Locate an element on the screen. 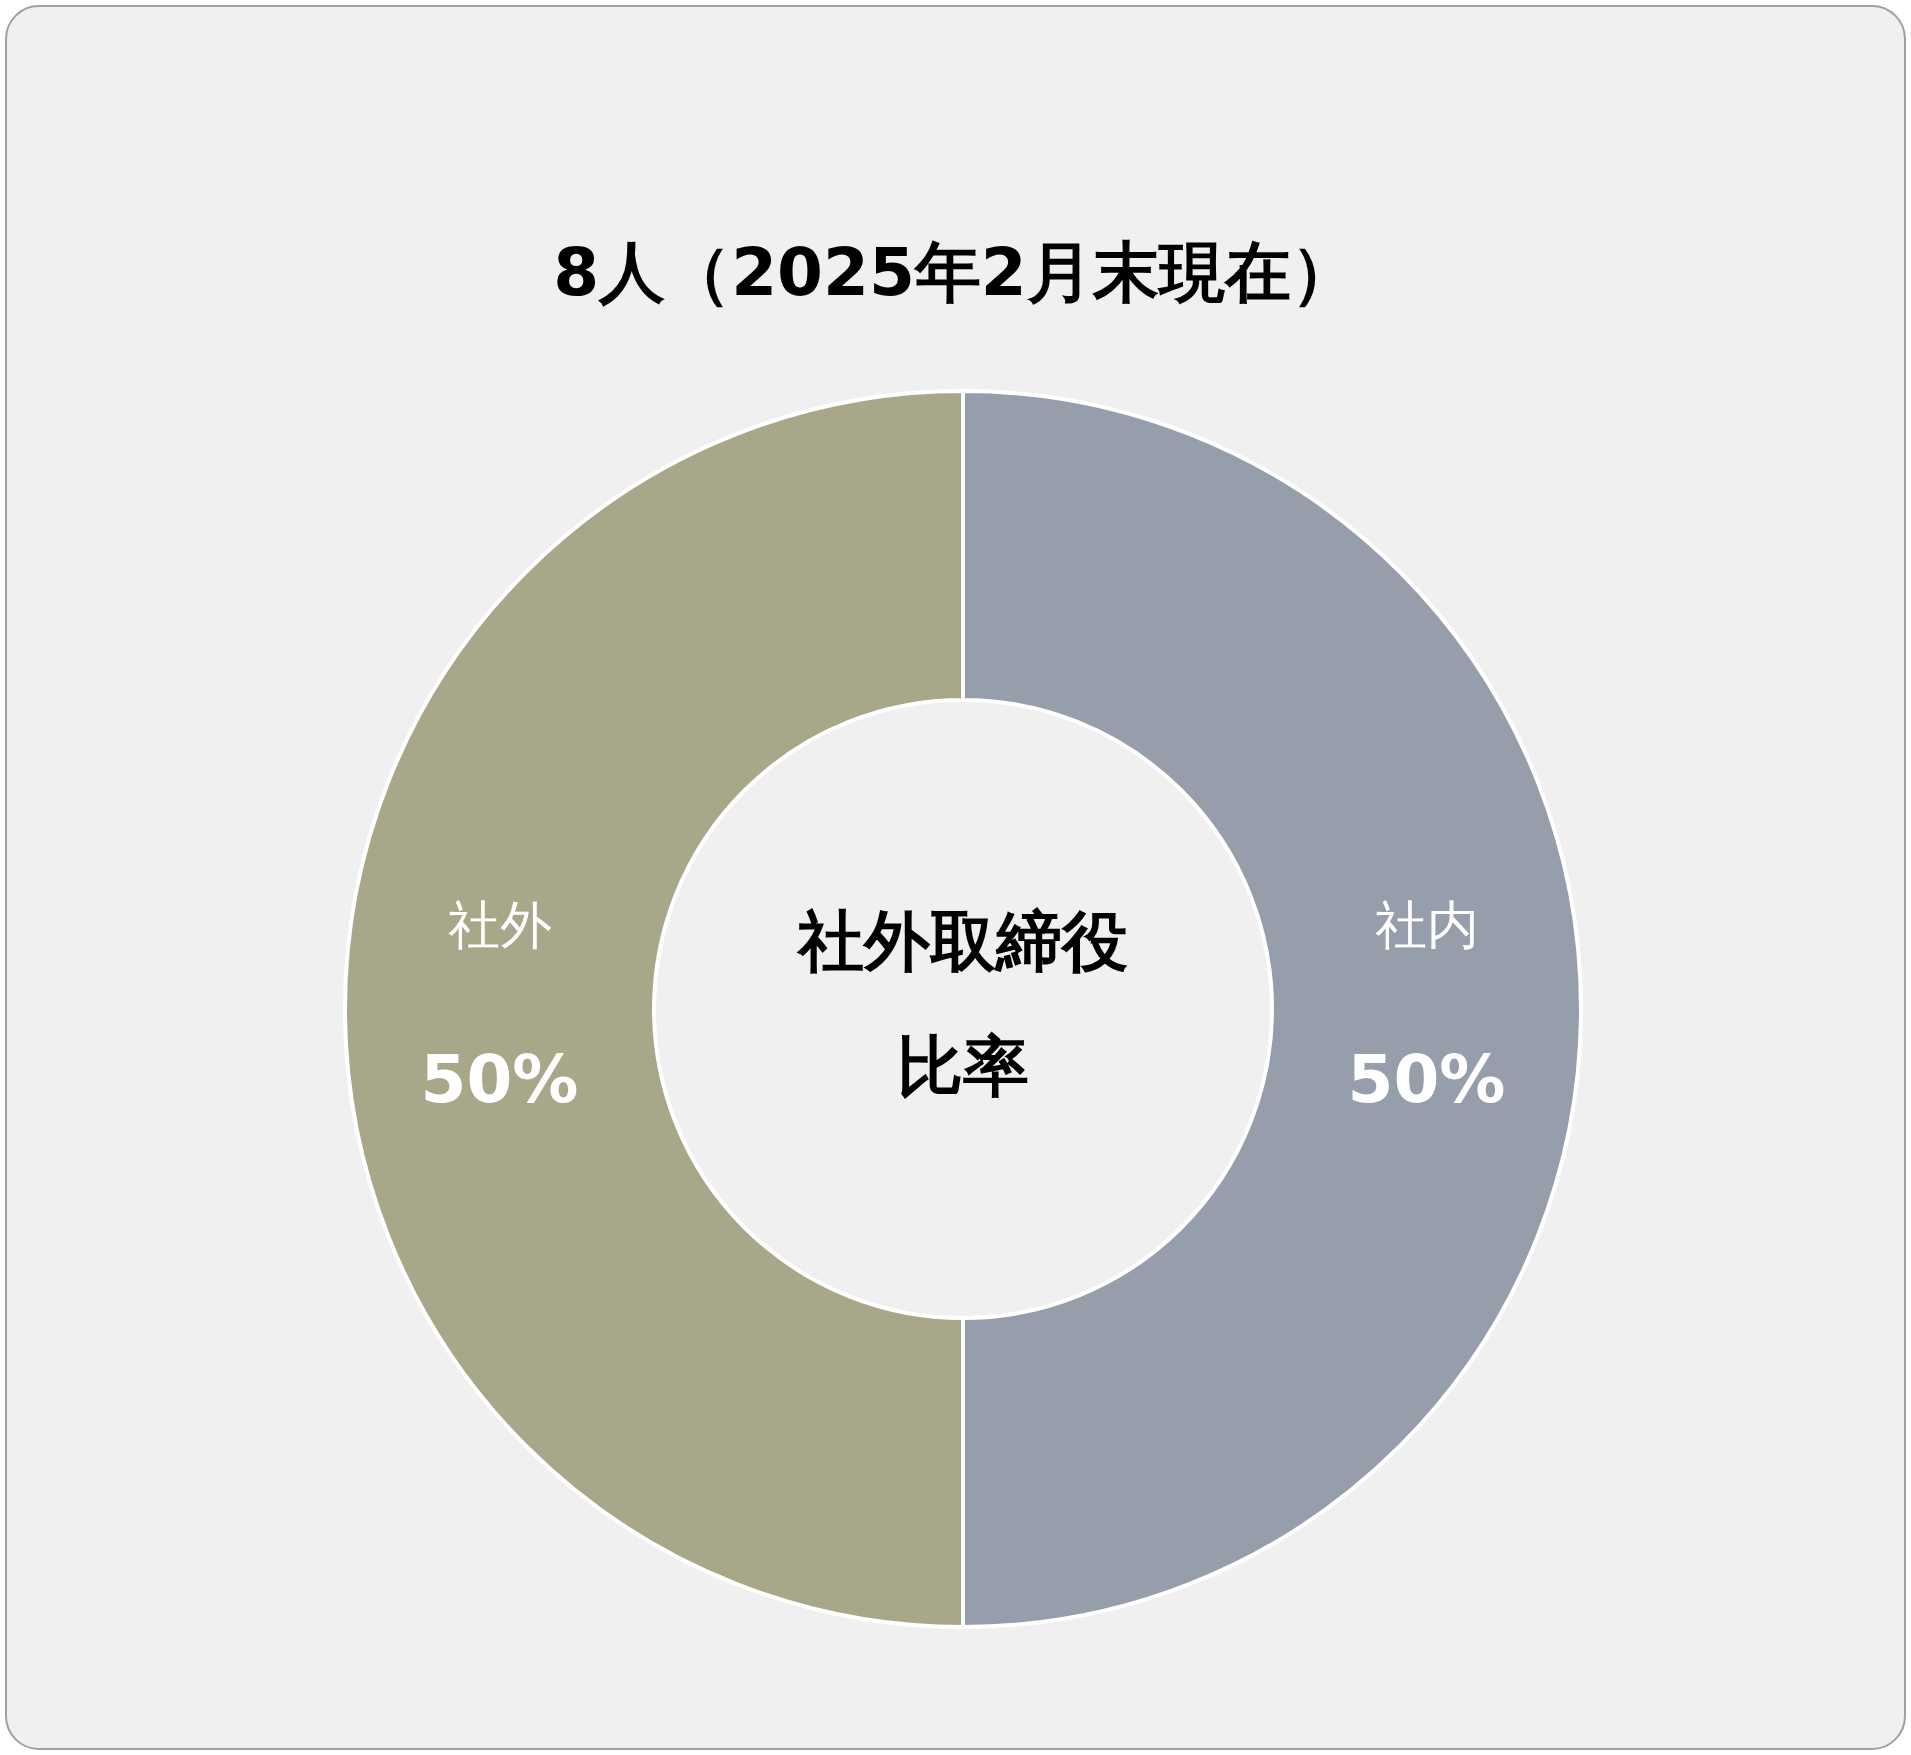  text: 社外取締役 is located at coordinates (962, 941).